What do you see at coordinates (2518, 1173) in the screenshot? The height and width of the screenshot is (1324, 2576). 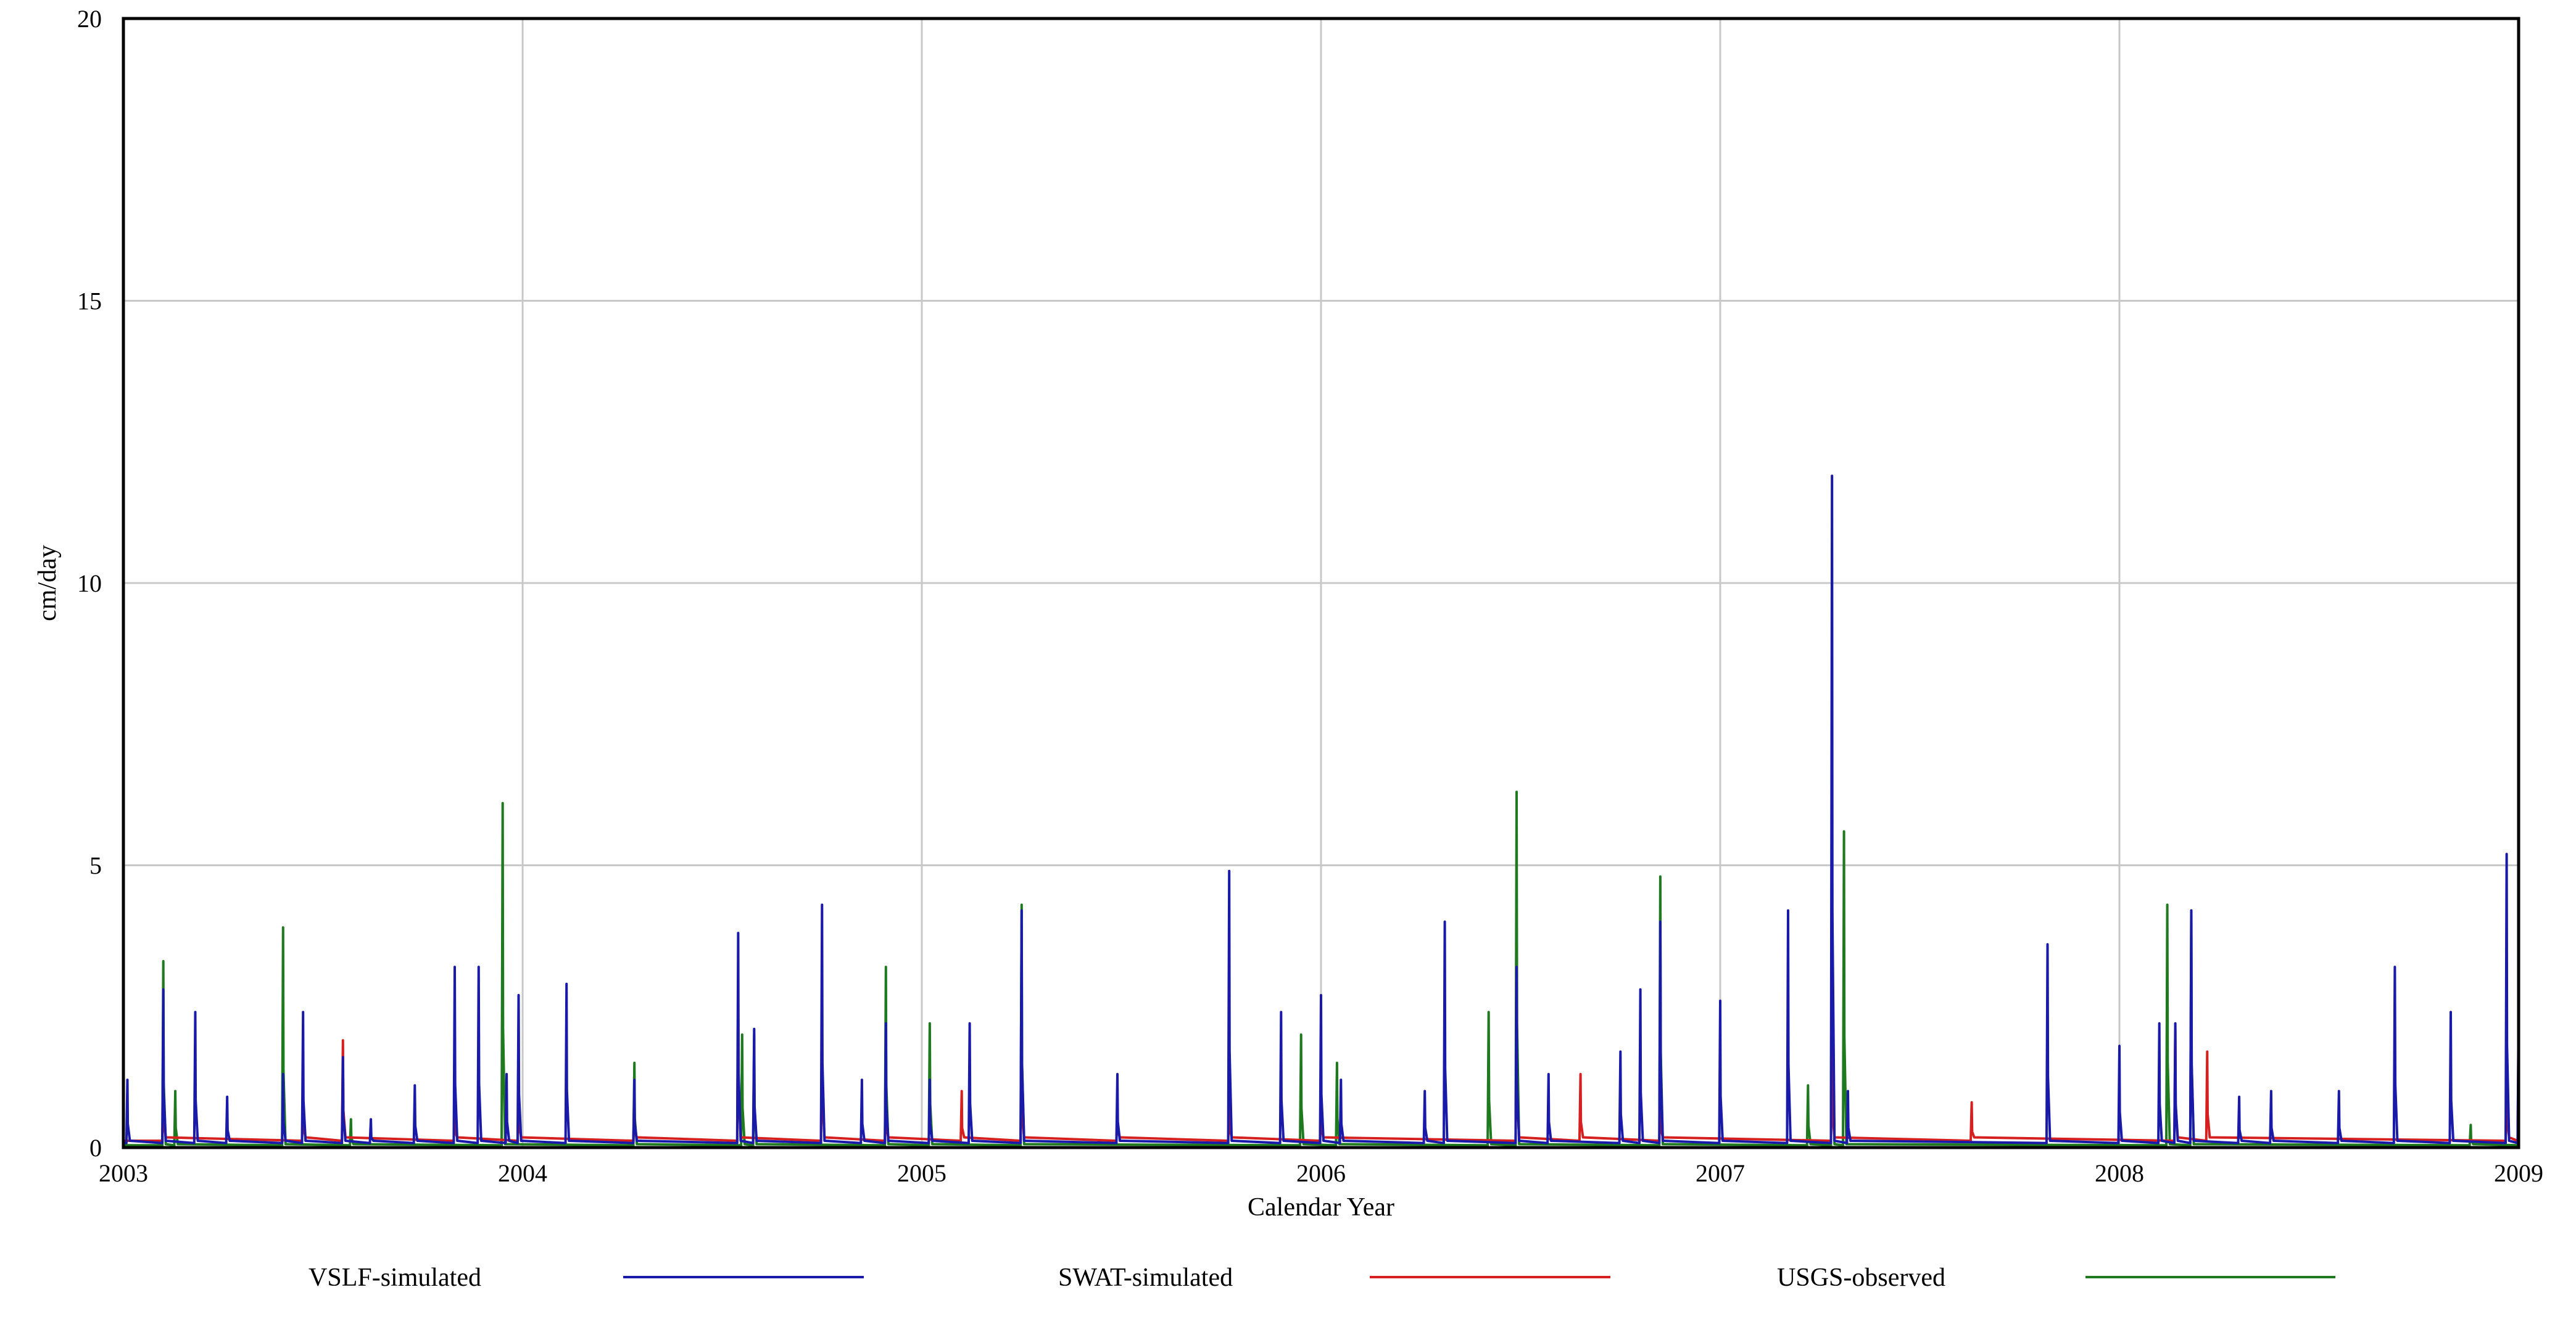 I see `x-tick-label: 2009` at bounding box center [2518, 1173].